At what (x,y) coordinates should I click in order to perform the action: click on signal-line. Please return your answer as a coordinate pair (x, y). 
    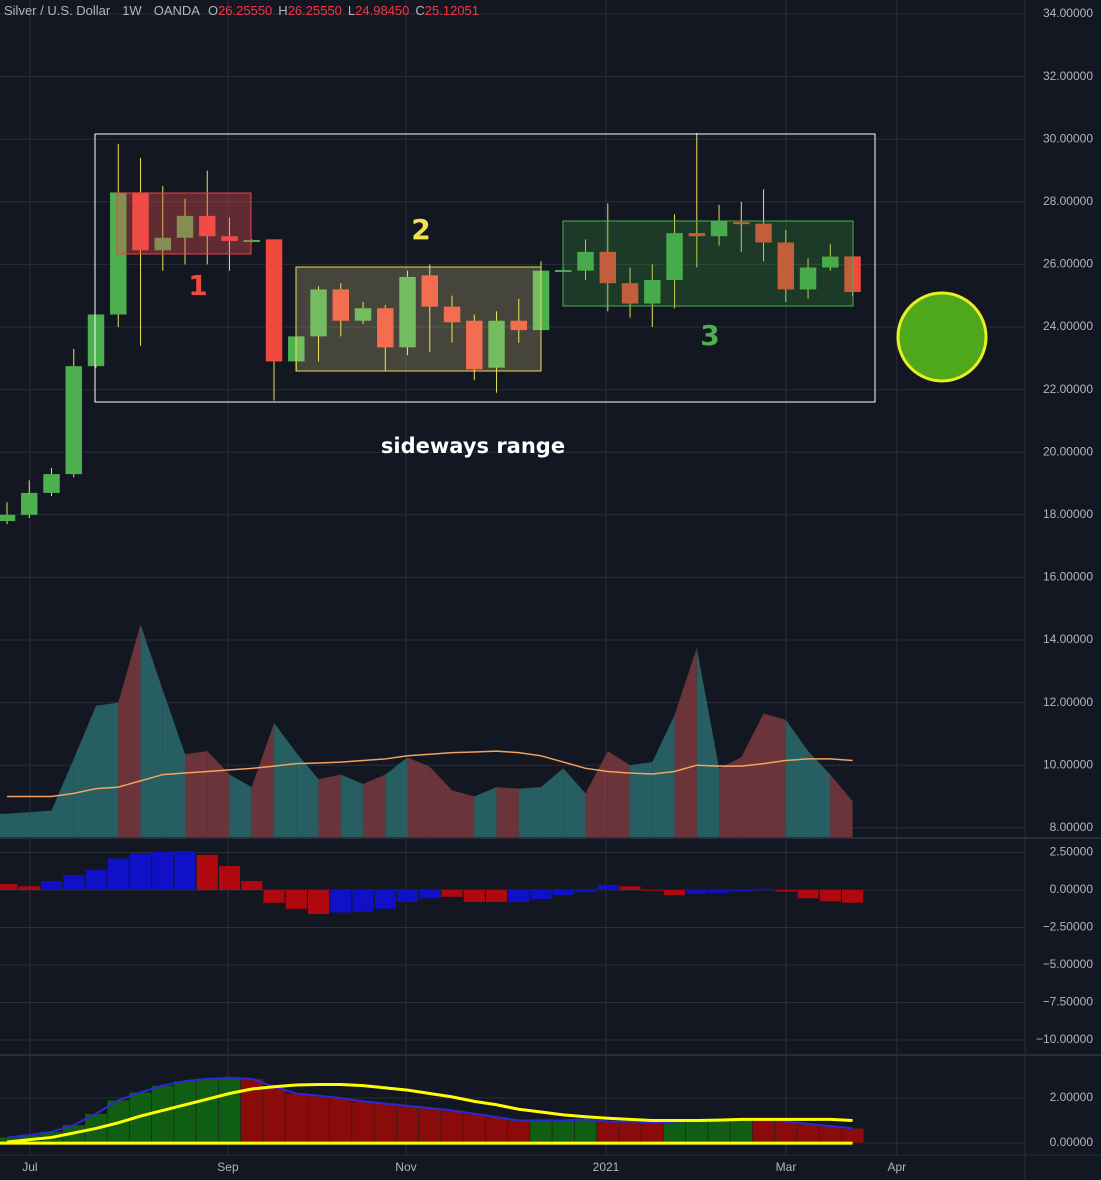
    Looking at the image, I should click on (429, 1113).